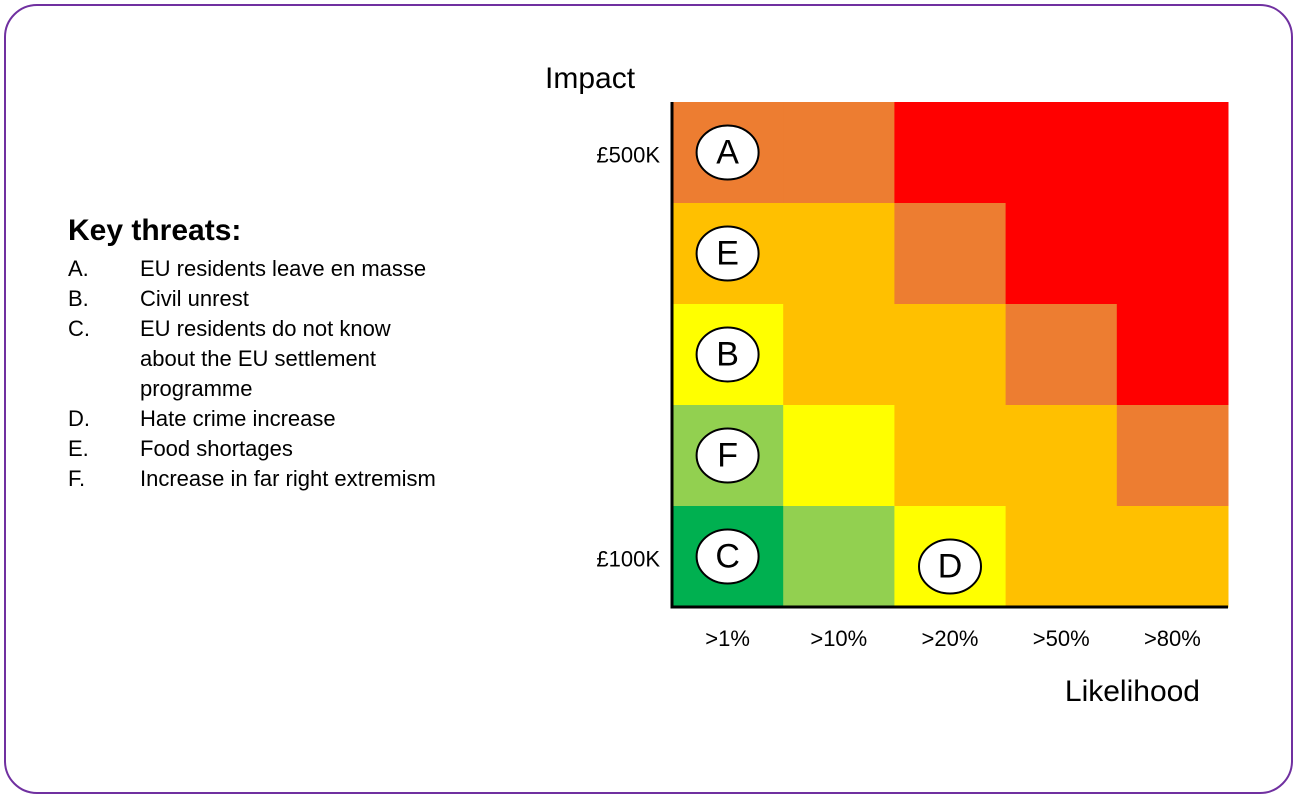 The height and width of the screenshot is (798, 1297). Describe the element at coordinates (78, 298) in the screenshot. I see `key-letter: B.` at that location.